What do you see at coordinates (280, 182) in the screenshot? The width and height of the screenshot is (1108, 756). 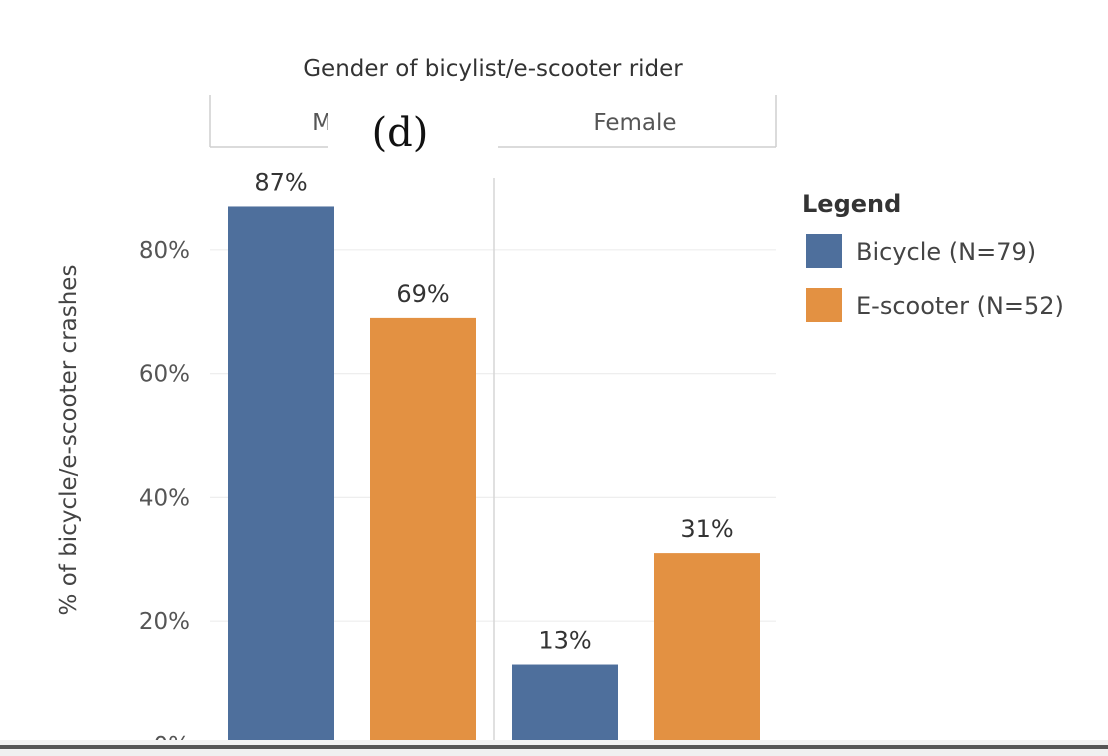 I see `bar-value-label: 87%` at bounding box center [280, 182].